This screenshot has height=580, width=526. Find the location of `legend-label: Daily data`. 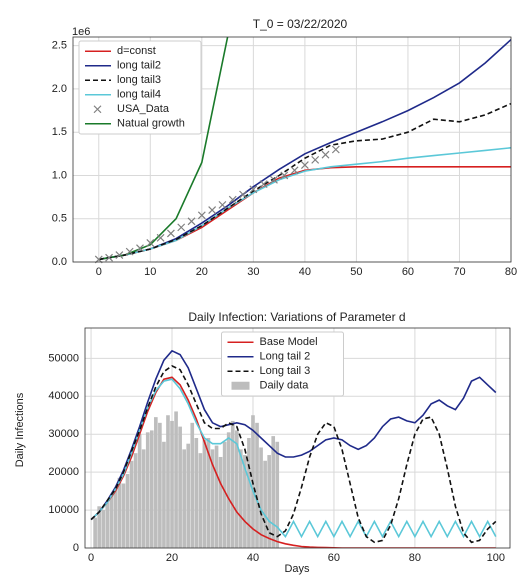

legend-label: Daily data is located at coordinates (285, 386).